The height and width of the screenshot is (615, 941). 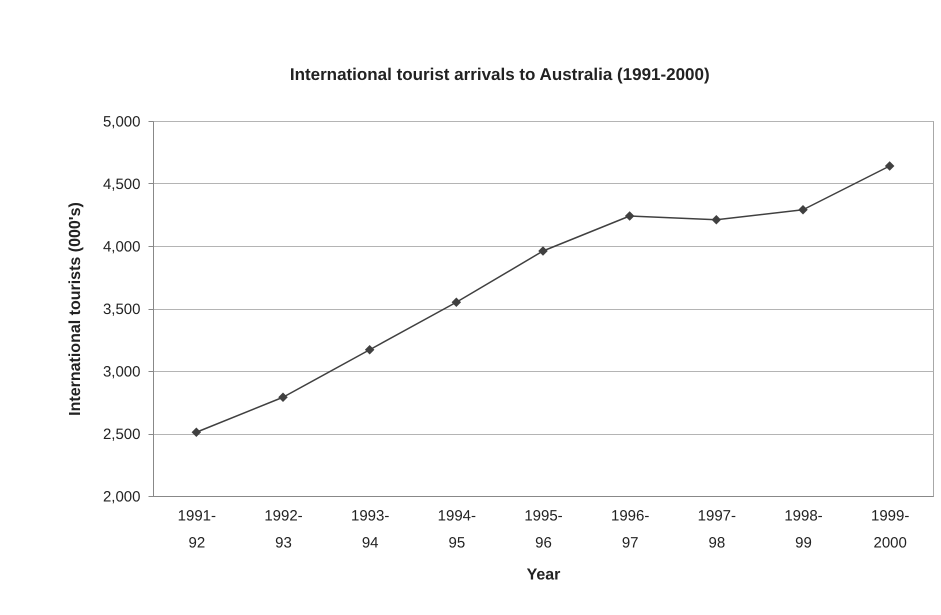 What do you see at coordinates (121, 434) in the screenshot?
I see `y-tick-label: 2,500` at bounding box center [121, 434].